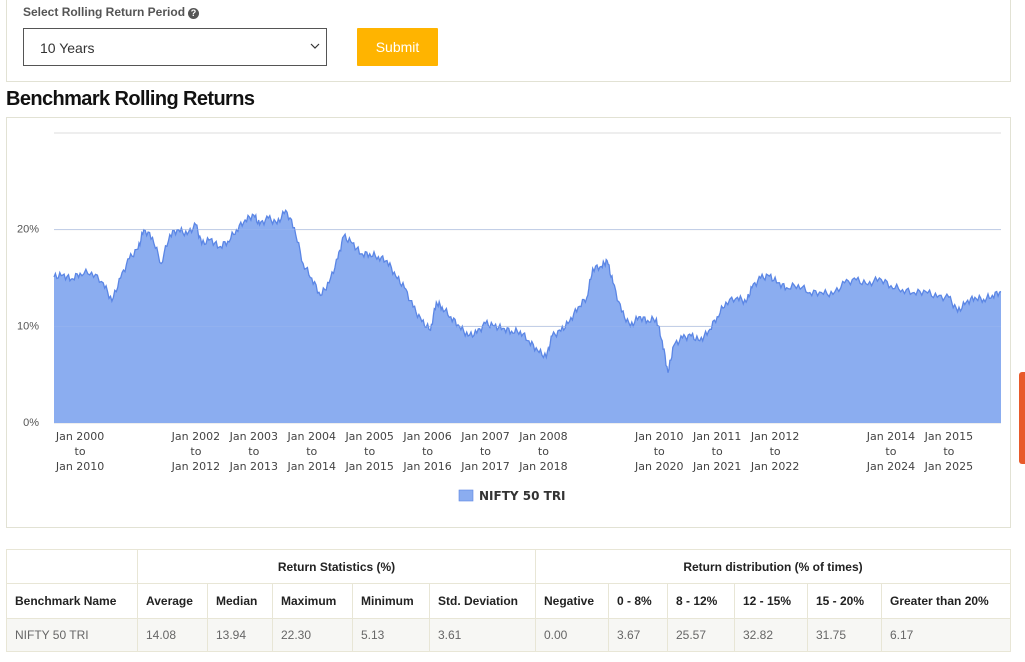  Describe the element at coordinates (774, 466) in the screenshot. I see `x-tick-label: Jan 2022` at that location.